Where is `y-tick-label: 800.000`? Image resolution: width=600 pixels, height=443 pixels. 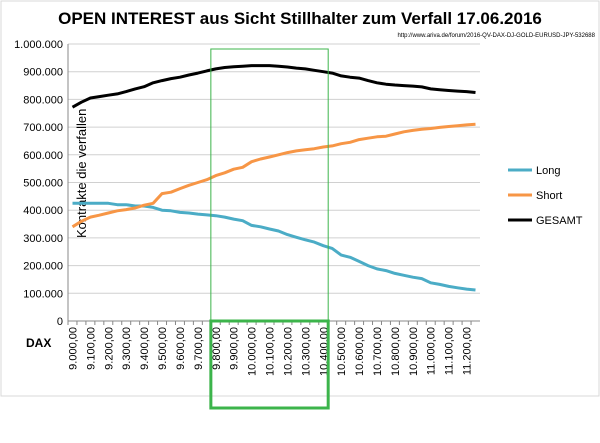 y-tick-label: 800.000 is located at coordinates (43, 100).